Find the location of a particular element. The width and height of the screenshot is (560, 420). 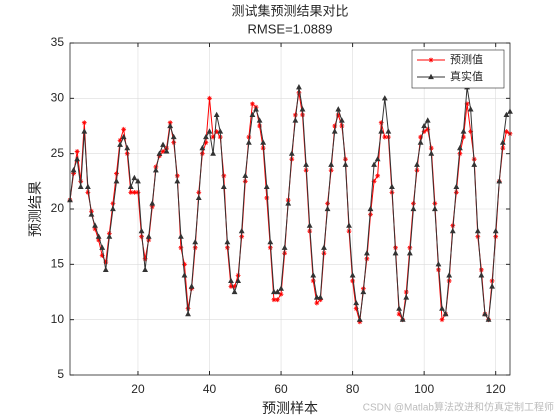

chart-subtitle: RMSE=1.0889 is located at coordinates (290, 28).